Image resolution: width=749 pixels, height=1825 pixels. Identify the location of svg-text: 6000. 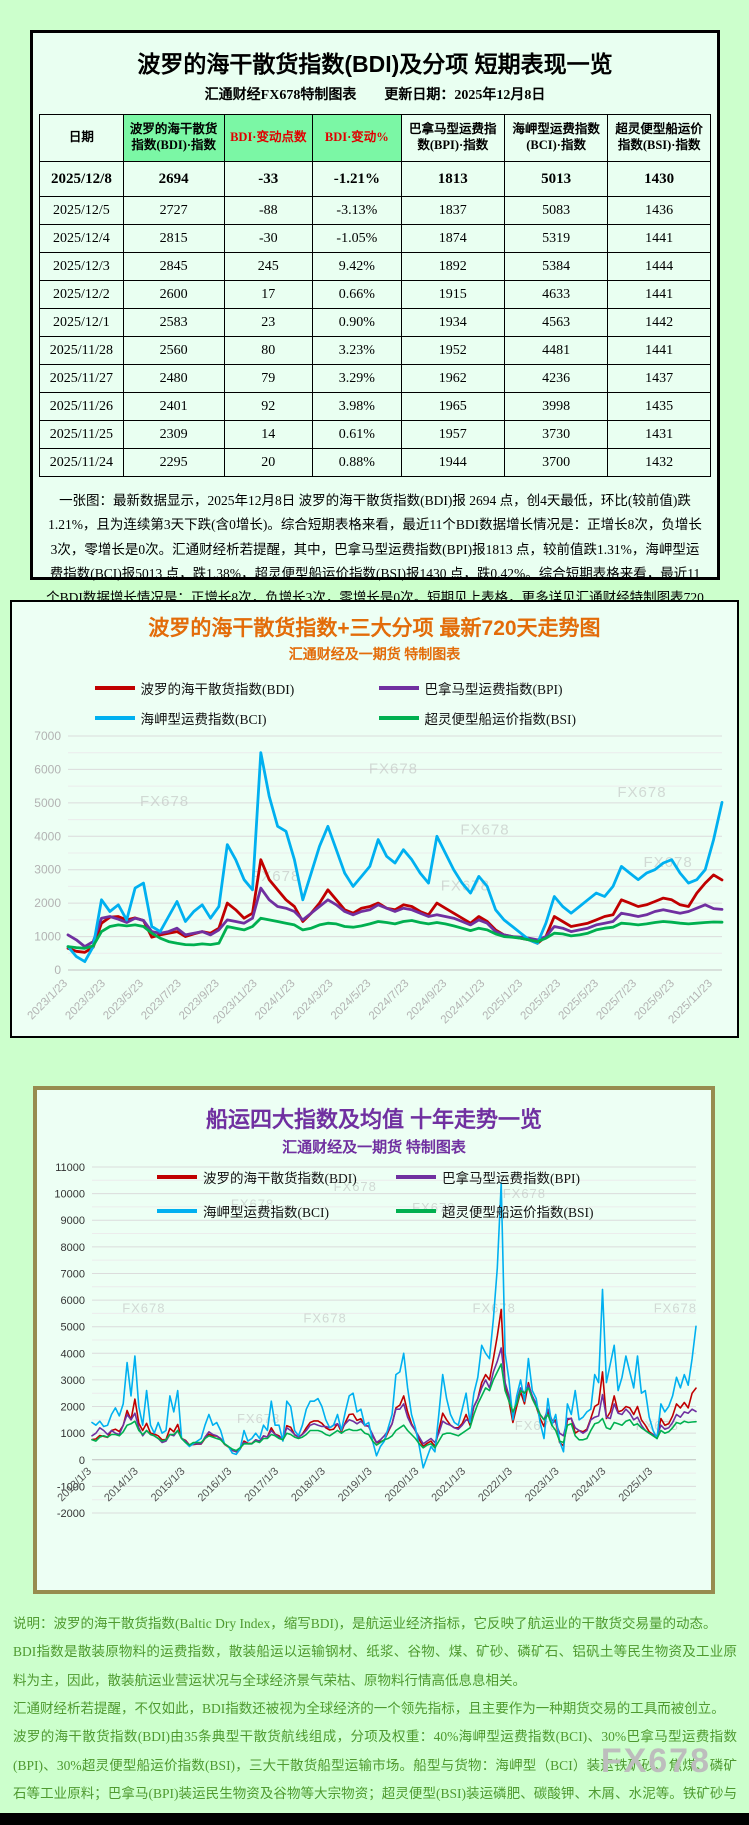
(47, 769).